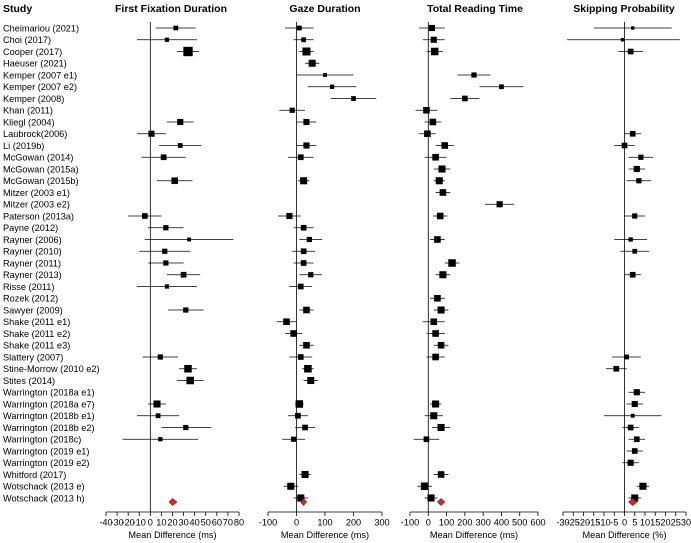 The image size is (691, 543). What do you see at coordinates (49, 428) in the screenshot?
I see `study-label: Warrington (2018b e2)` at bounding box center [49, 428].